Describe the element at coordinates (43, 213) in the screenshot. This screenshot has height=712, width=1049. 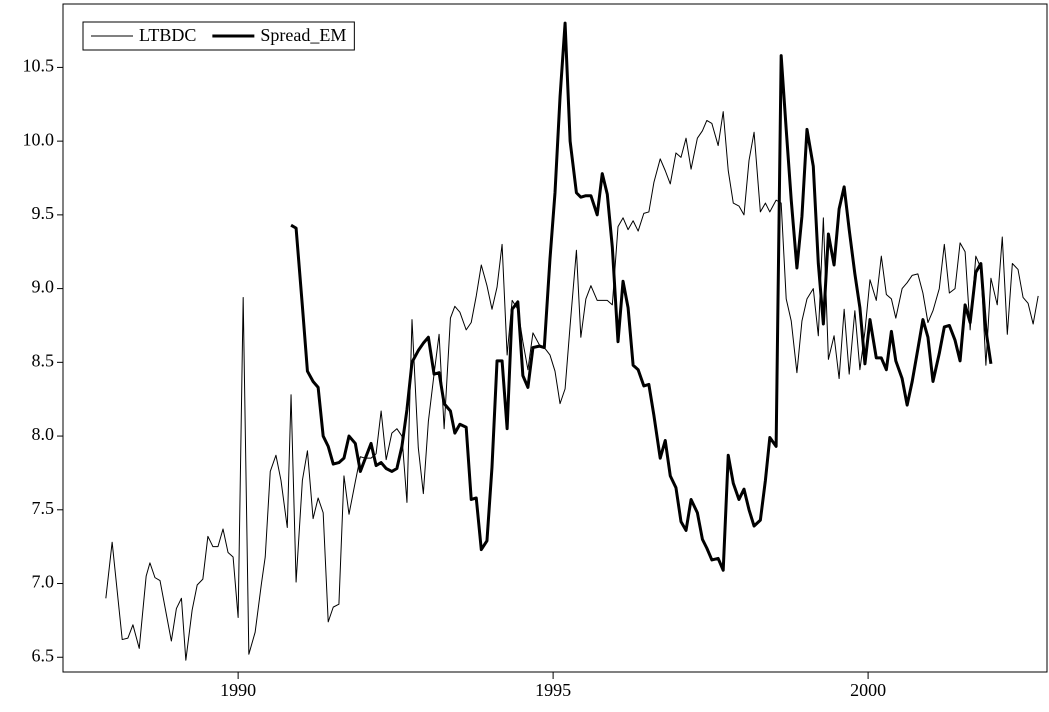
I see `y-tick-label: 9.5` at that location.